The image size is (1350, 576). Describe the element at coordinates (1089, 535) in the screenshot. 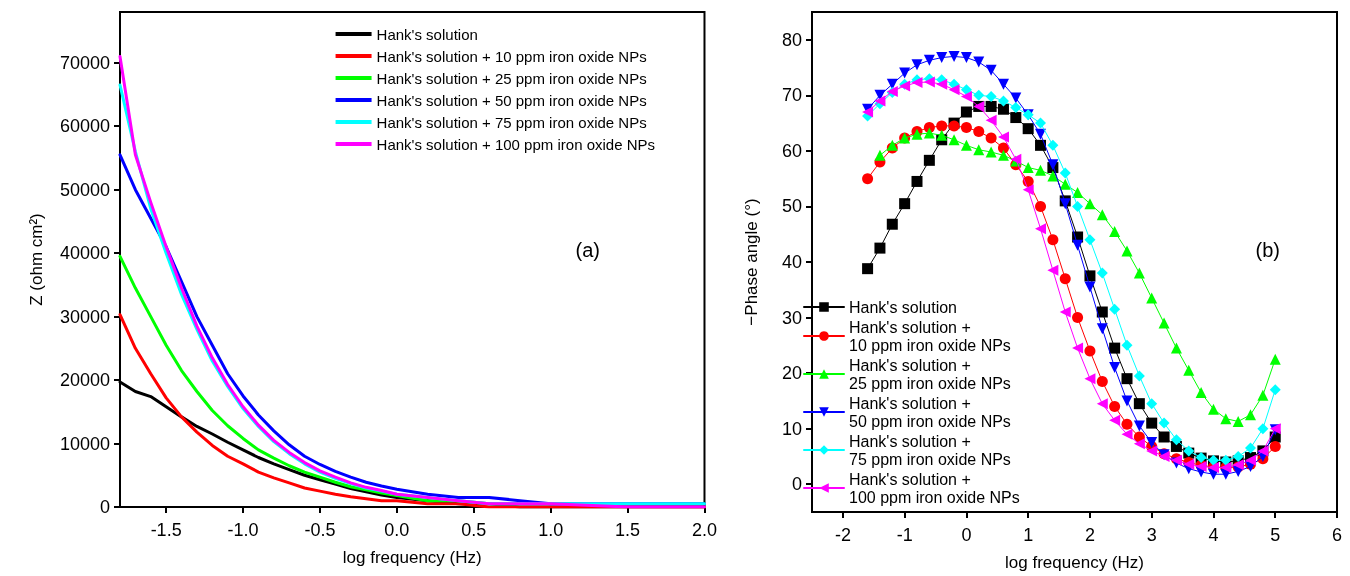

I see `x-tick-label: 2` at that location.